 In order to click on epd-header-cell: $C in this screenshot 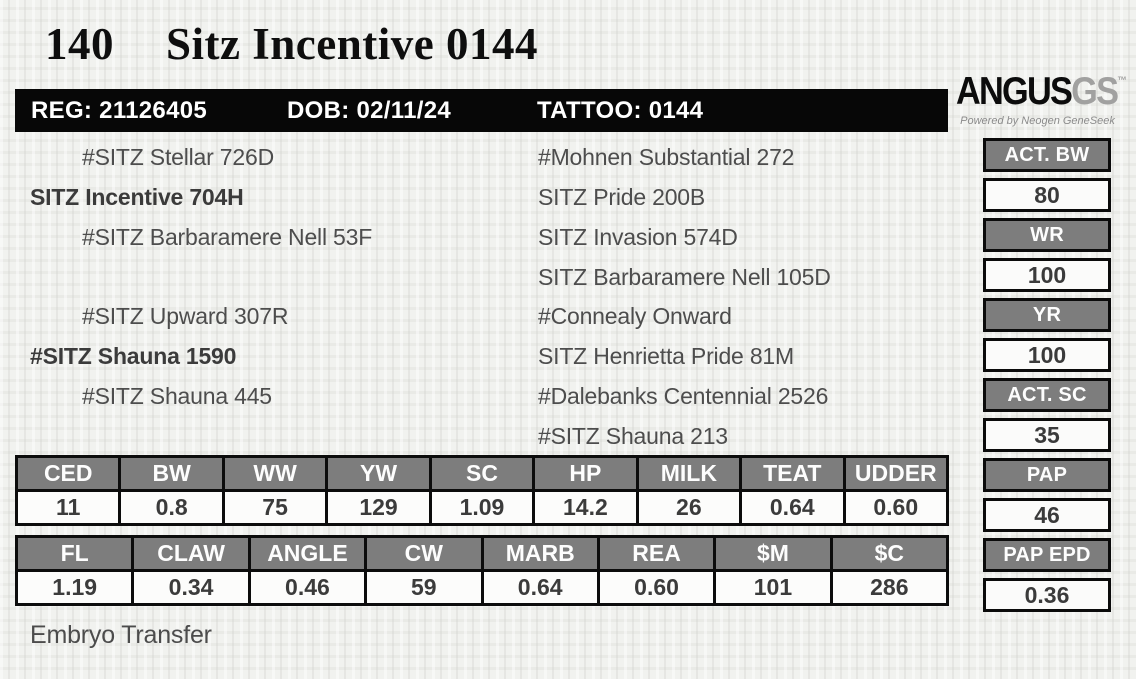, I will do `click(889, 553)`.